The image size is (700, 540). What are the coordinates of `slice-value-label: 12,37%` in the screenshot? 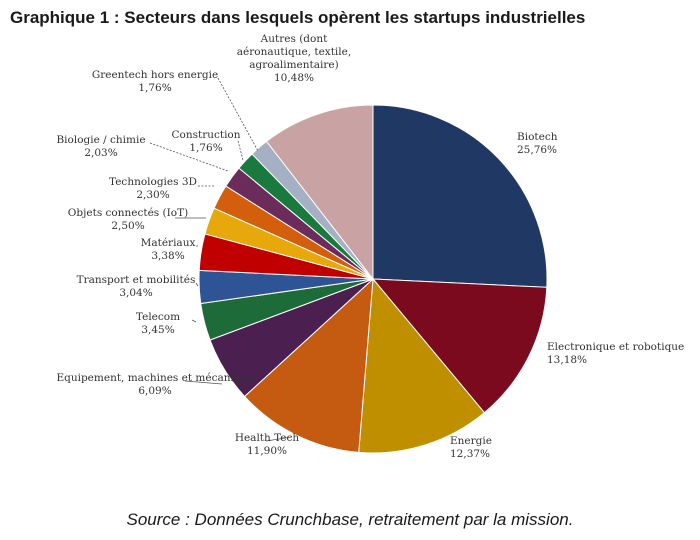 It's located at (470, 454).